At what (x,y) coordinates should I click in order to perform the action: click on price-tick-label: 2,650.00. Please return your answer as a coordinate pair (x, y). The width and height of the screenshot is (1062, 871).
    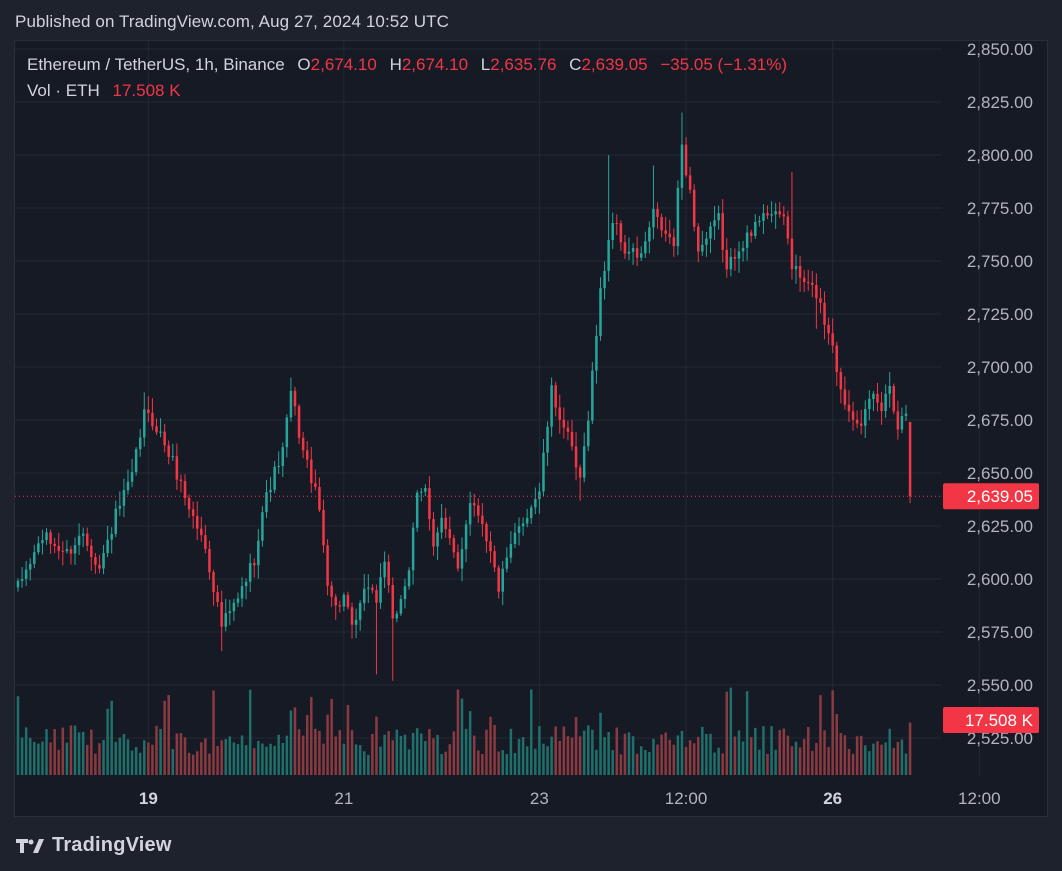
    Looking at the image, I should click on (1000, 473).